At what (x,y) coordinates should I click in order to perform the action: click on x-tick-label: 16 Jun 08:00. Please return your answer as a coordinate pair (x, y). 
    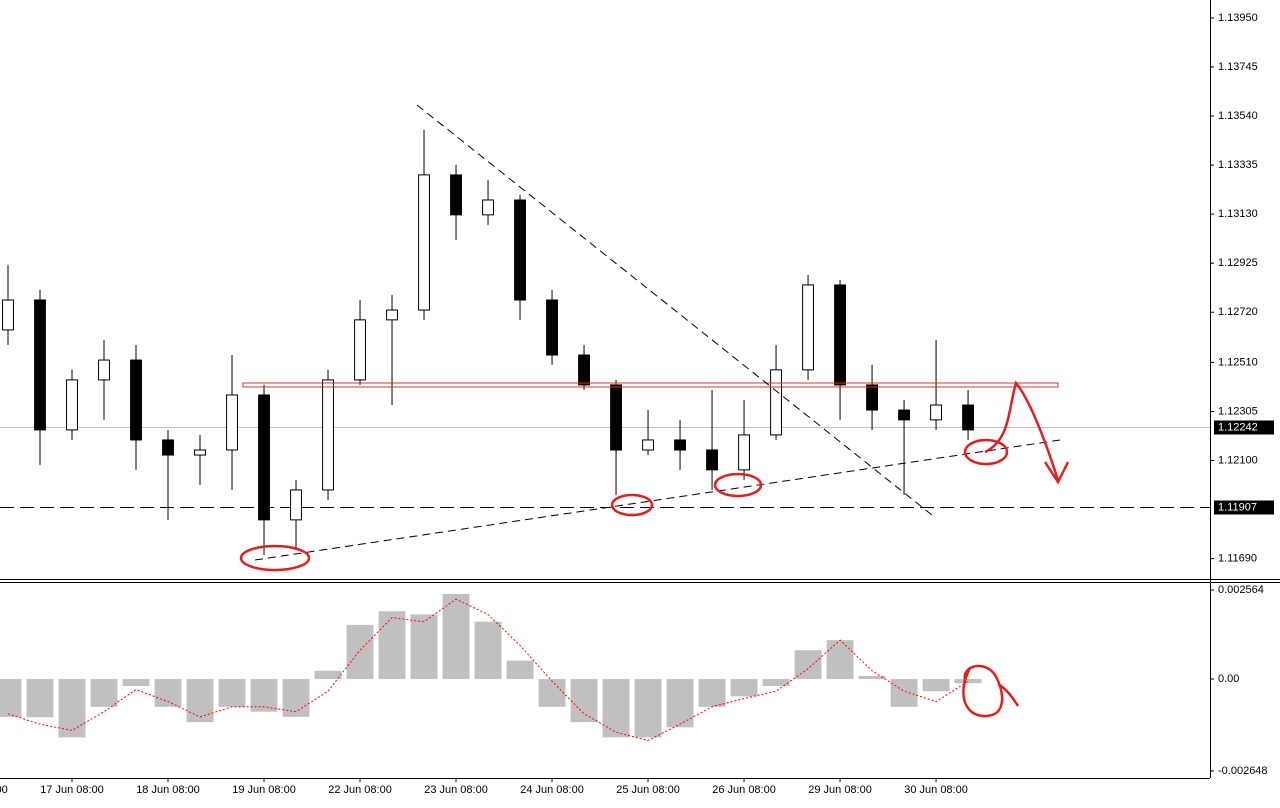
    Looking at the image, I should click on (4, 790).